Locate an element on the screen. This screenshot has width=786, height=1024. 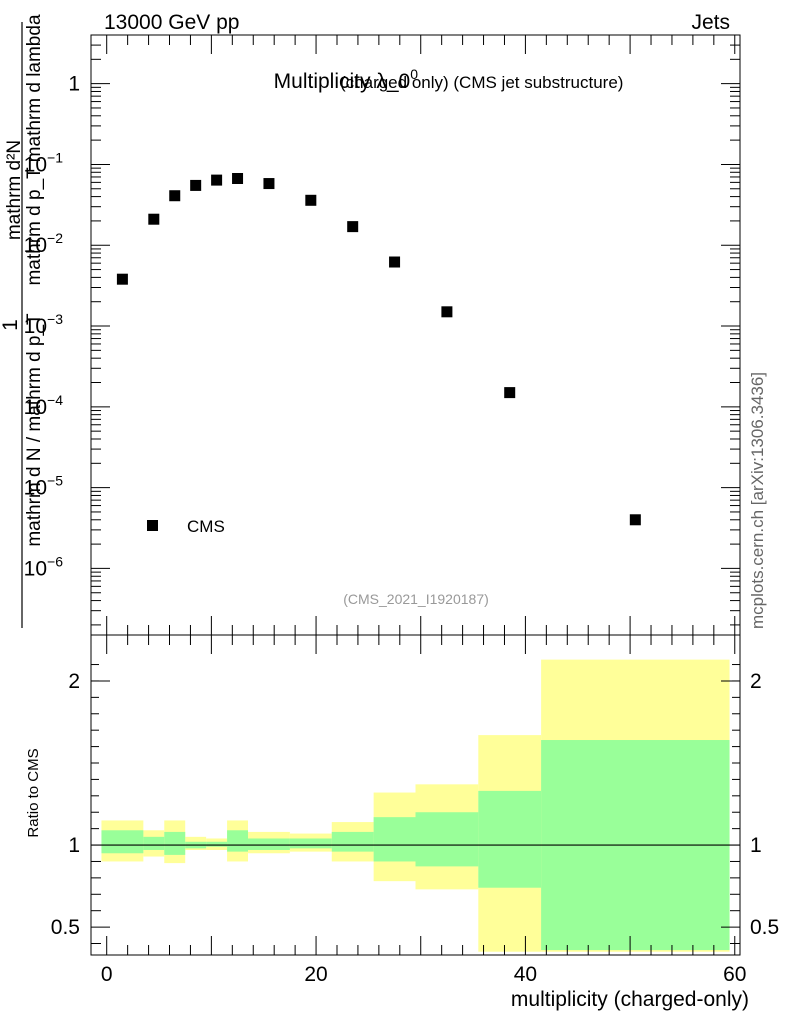
header-process: Jets is located at coordinates (710, 22).